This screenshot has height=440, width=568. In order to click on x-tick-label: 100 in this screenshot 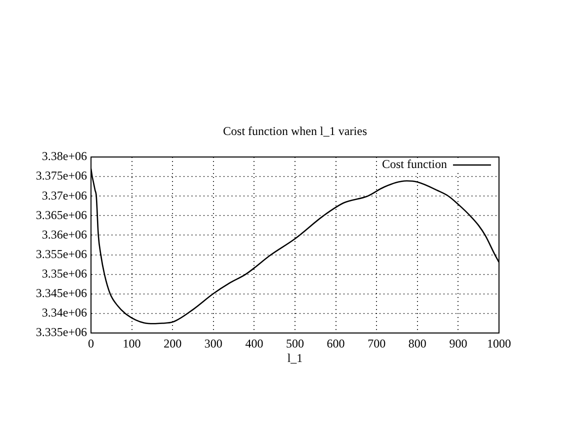, I will do `click(131, 343)`.